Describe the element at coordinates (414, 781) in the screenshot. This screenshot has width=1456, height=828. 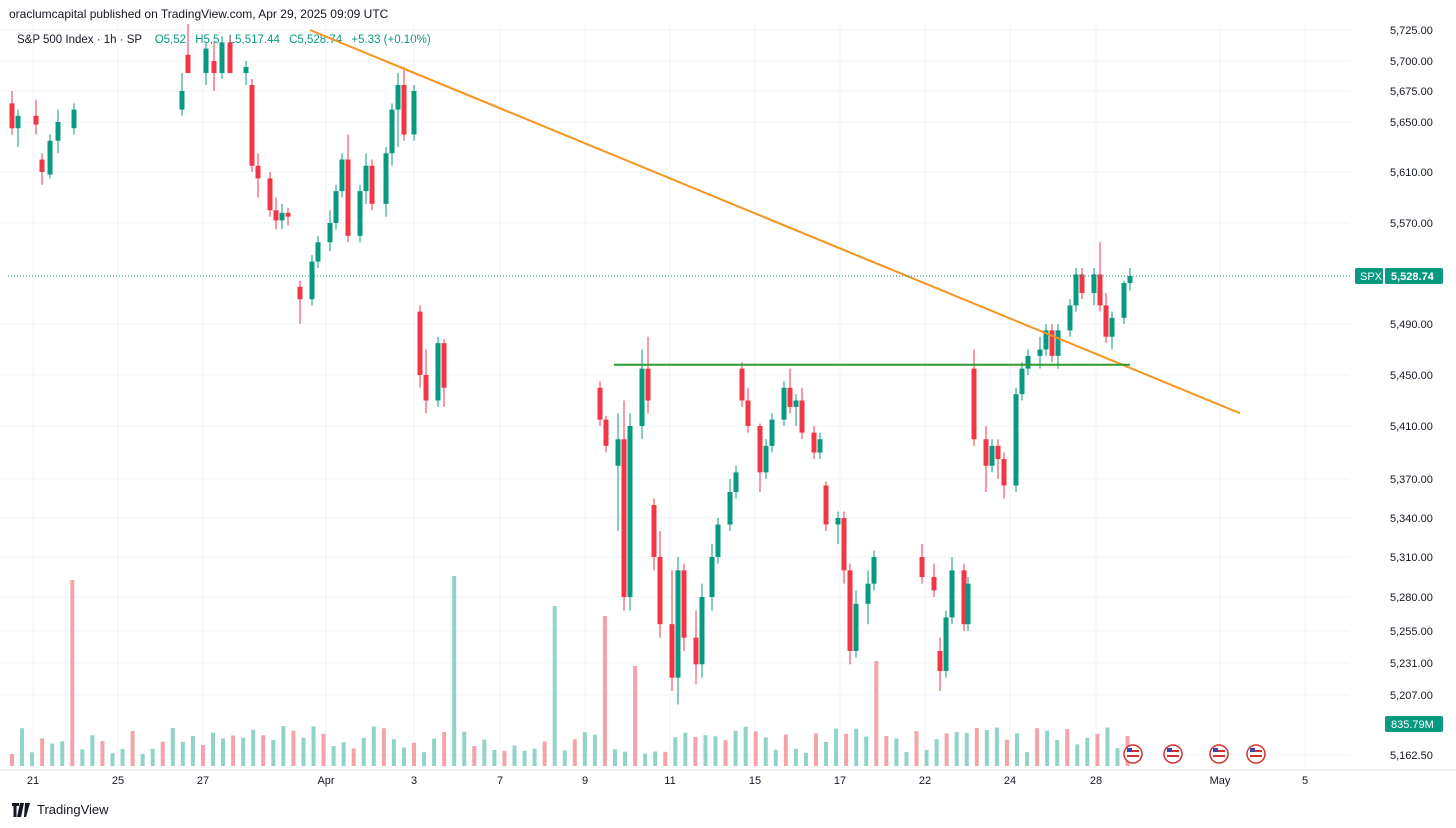
I see `time-tick-label: 3` at that location.